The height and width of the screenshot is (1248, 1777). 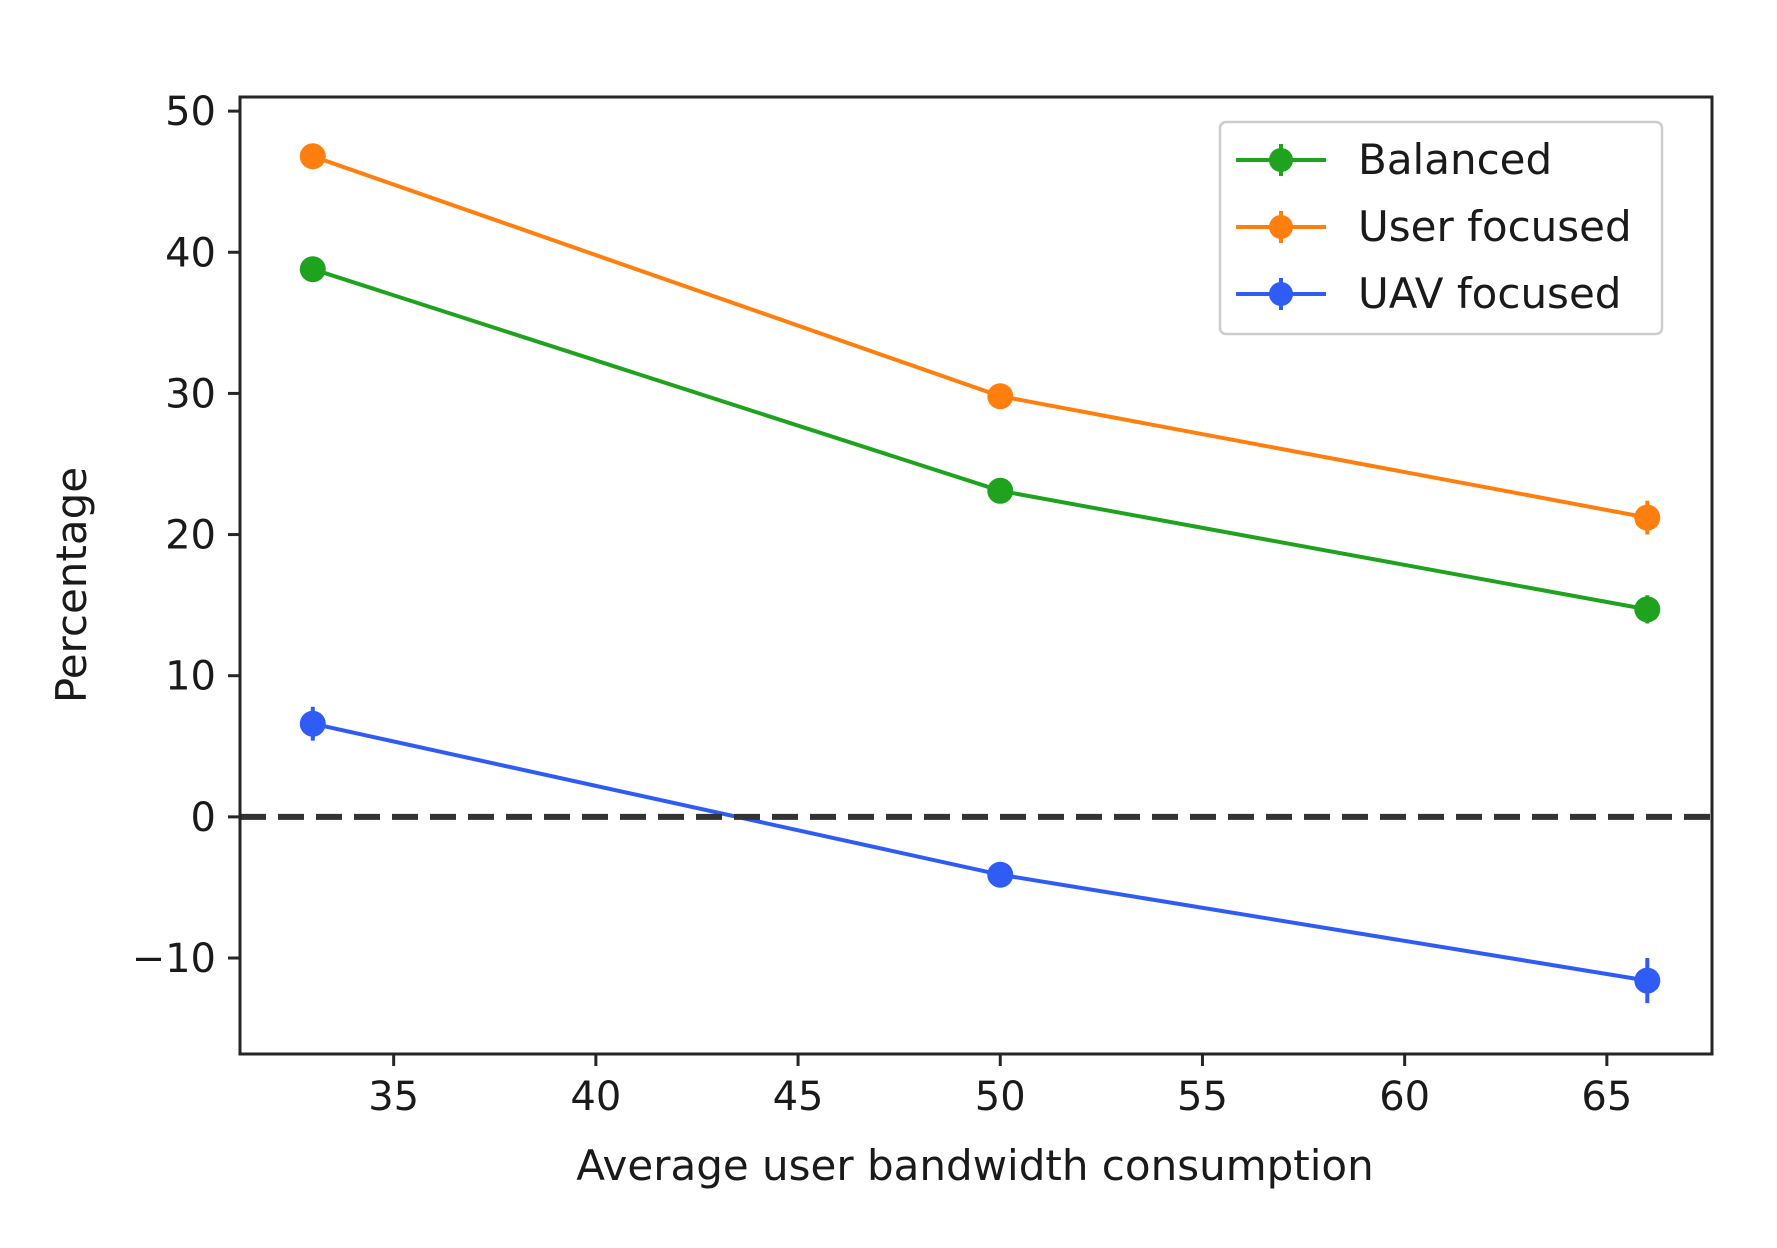 I want to click on y-axis: 50 40 30 20 10 0 −10, so click(x=186, y=535).